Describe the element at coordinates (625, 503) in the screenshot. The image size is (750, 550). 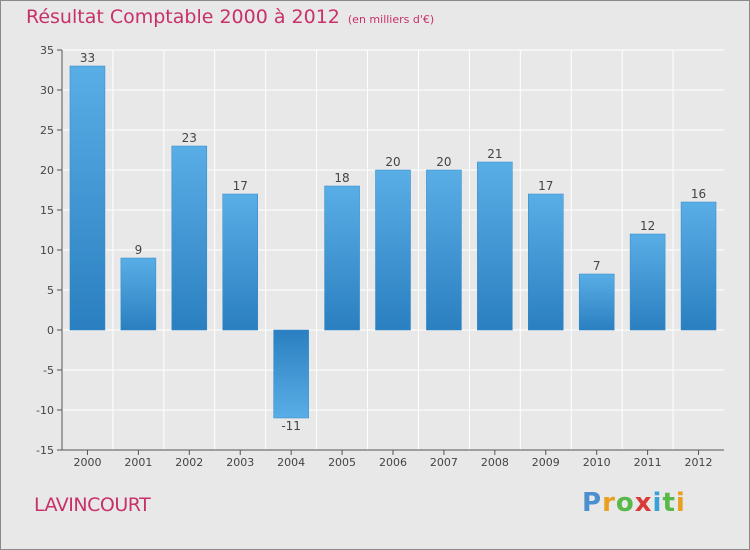
I see `logo-letter: o` at that location.